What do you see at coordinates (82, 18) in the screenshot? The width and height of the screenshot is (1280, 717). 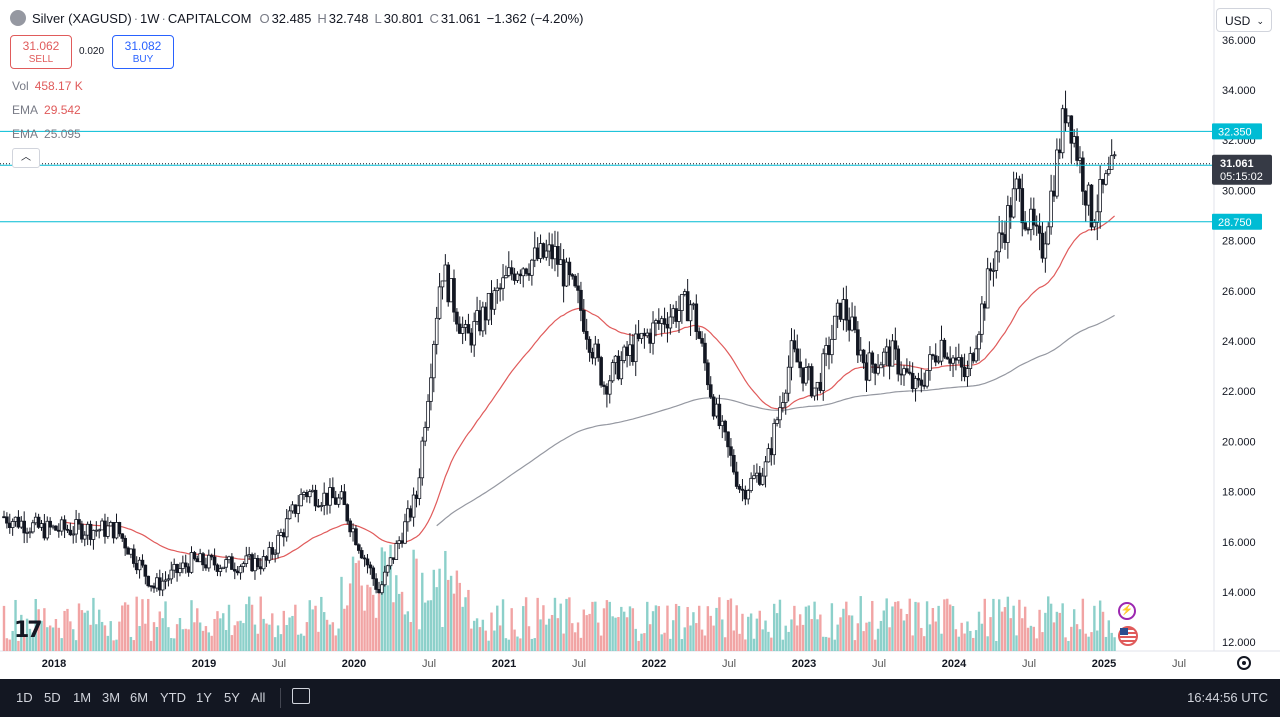 I see `symbol-name: Silver (XAGUSD)` at bounding box center [82, 18].